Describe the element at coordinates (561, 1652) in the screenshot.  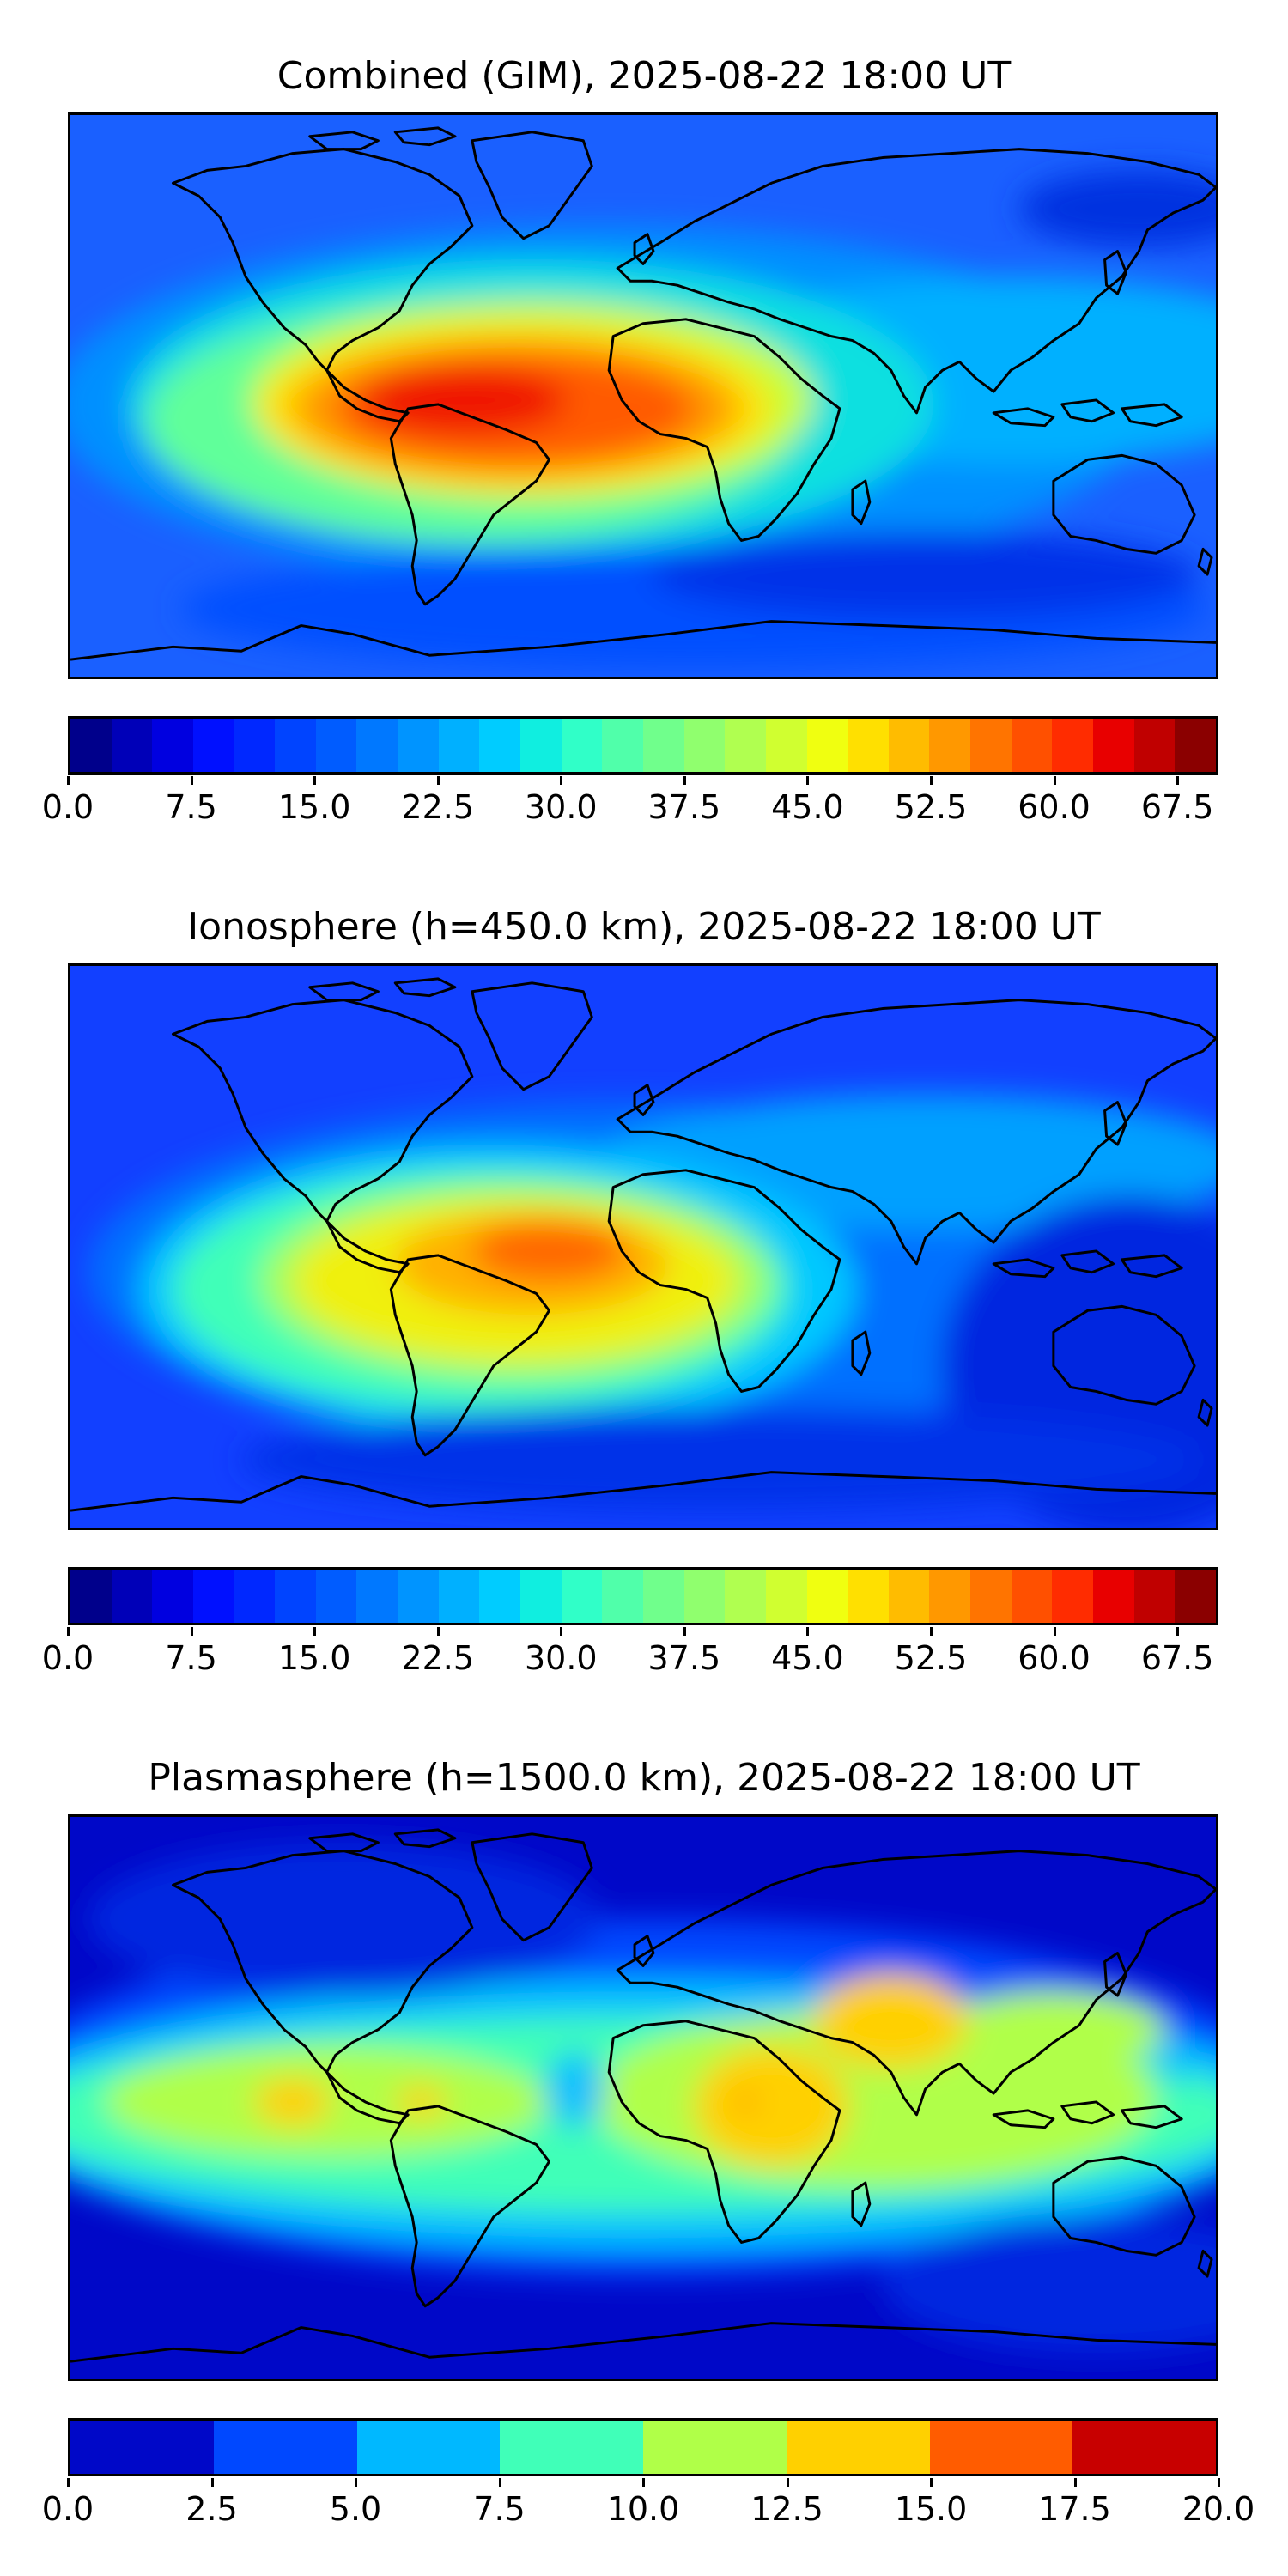
I see `colorbar-tick-label: 30.0` at that location.